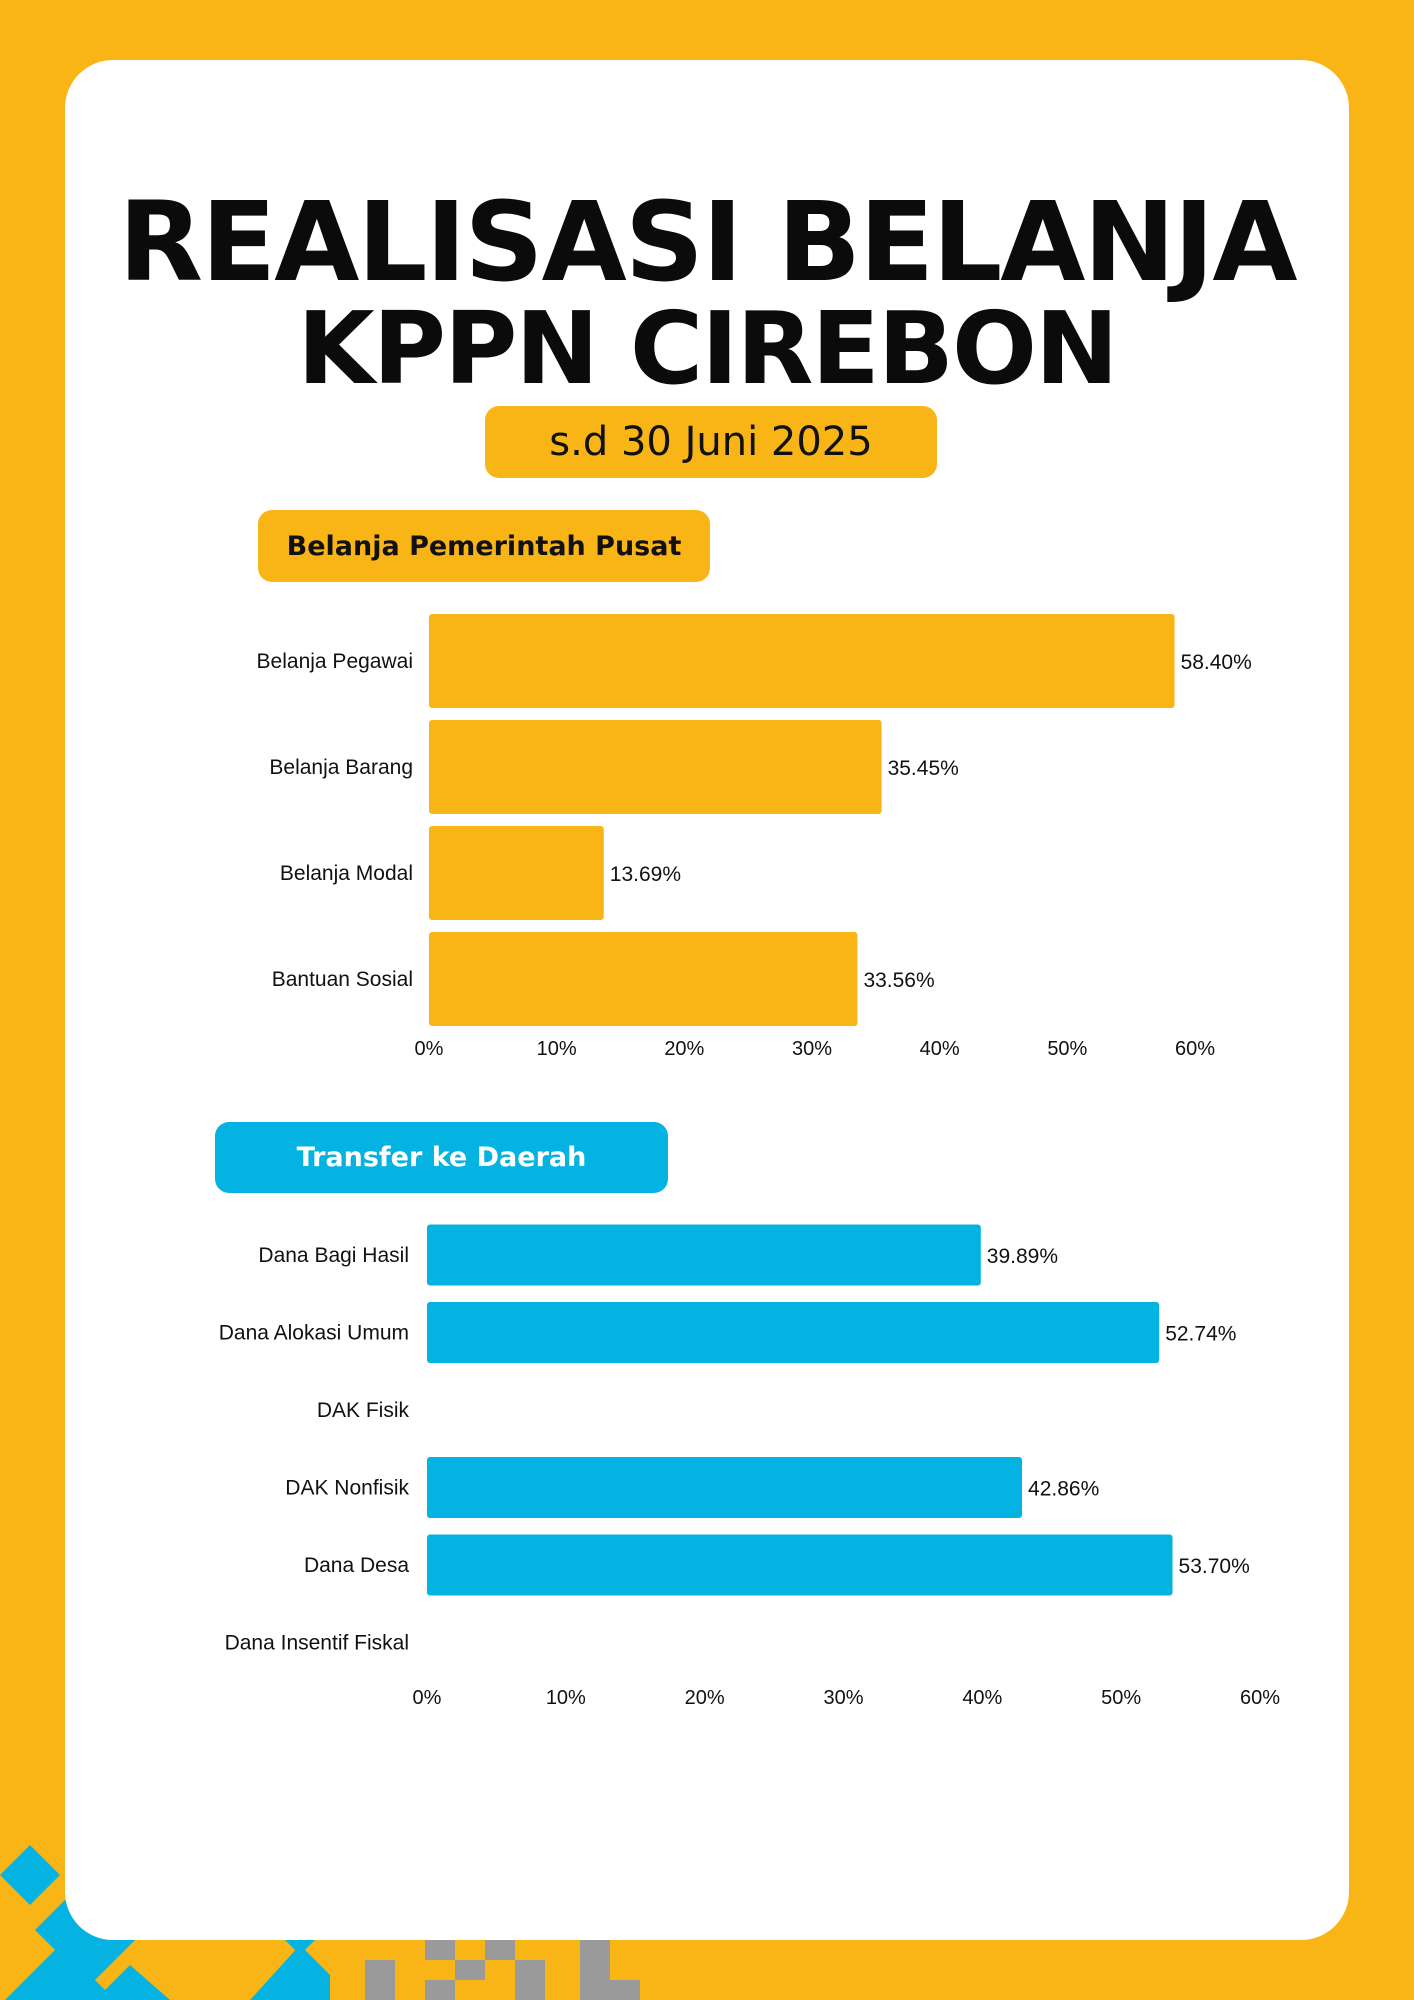 This screenshot has height=2000, width=1414. What do you see at coordinates (707, 348) in the screenshot?
I see `page-title-line2: KPPN CIREBON` at bounding box center [707, 348].